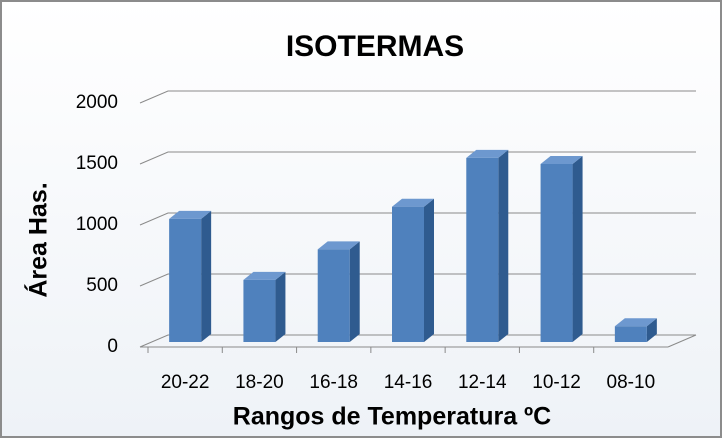 The height and width of the screenshot is (438, 722). Describe the element at coordinates (112, 346) in the screenshot. I see `y-tick-label: 0` at that location.